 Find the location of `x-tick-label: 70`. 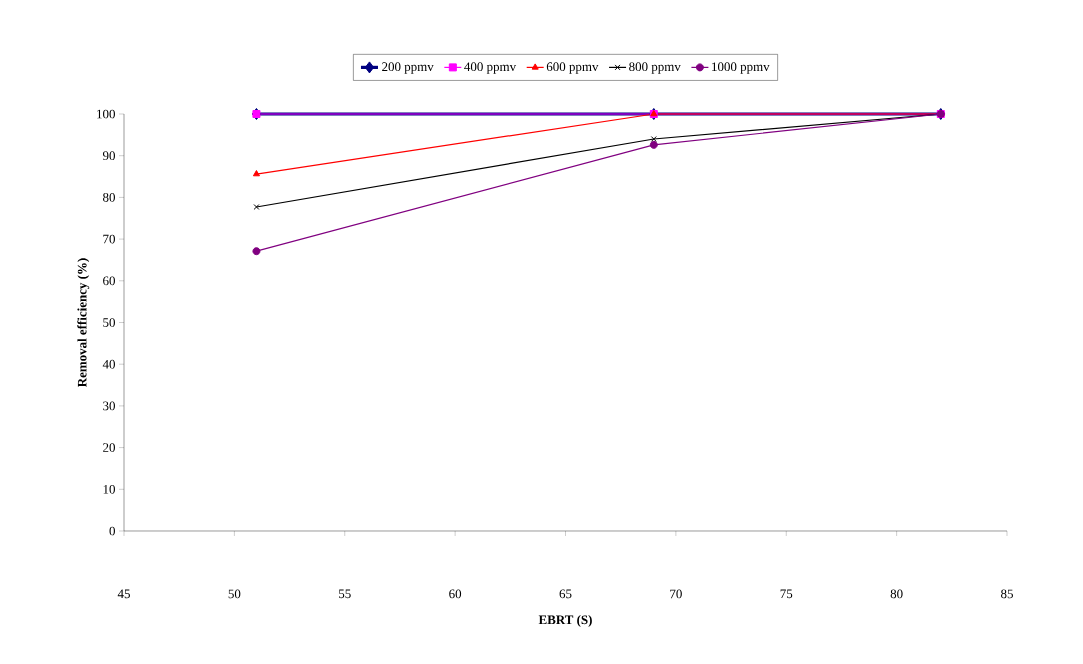

x-tick-label: 70 is located at coordinates (676, 594).